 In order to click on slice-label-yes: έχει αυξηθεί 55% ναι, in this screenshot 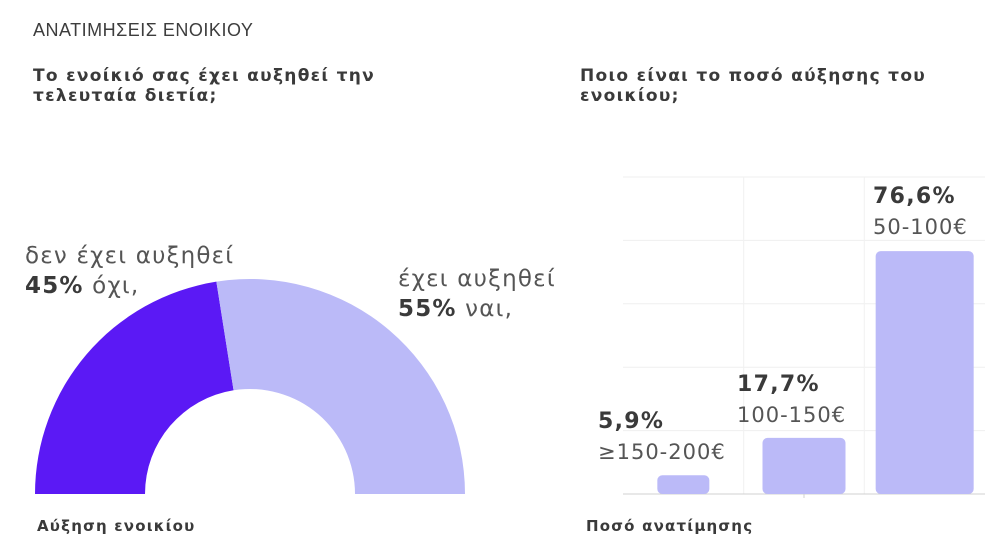, I will do `click(477, 294)`.